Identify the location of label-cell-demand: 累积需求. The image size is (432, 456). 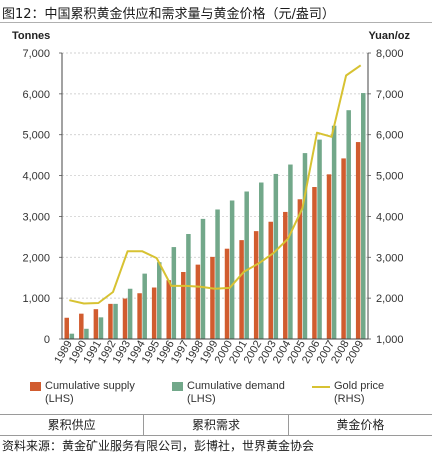
(216, 425).